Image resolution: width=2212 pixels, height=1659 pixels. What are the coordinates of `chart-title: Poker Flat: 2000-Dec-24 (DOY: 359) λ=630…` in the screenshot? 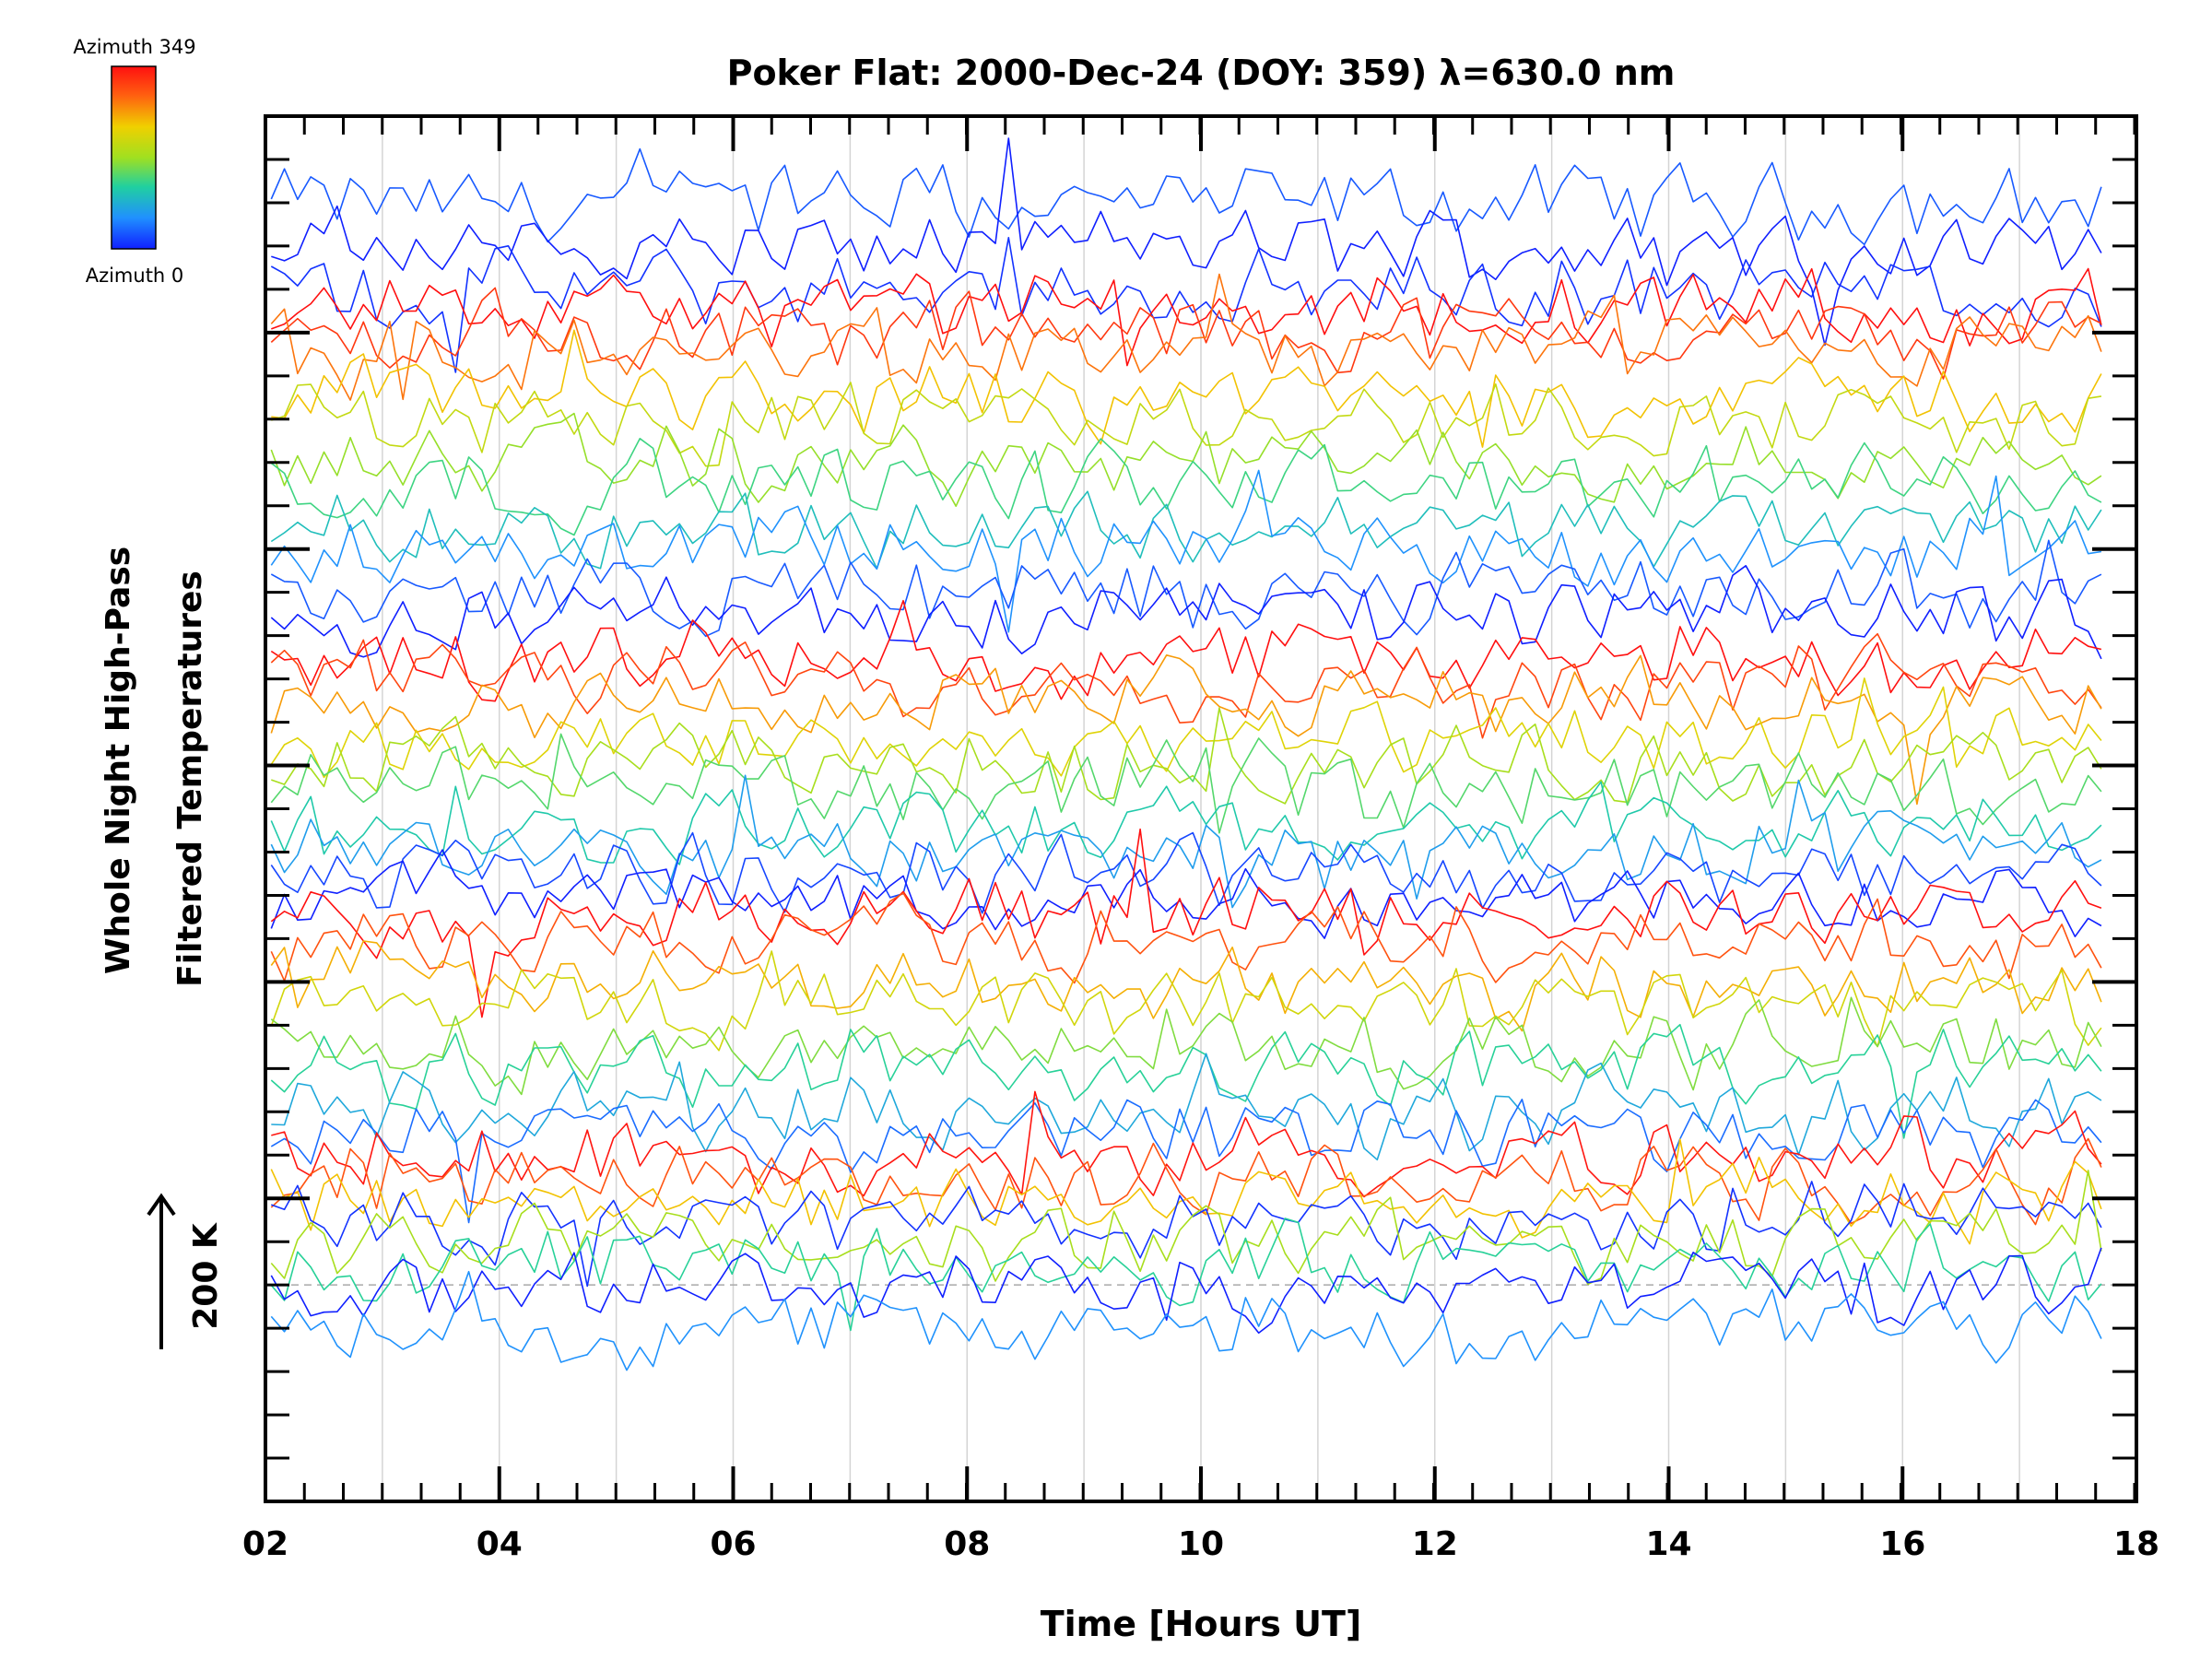 It's located at (1201, 73).